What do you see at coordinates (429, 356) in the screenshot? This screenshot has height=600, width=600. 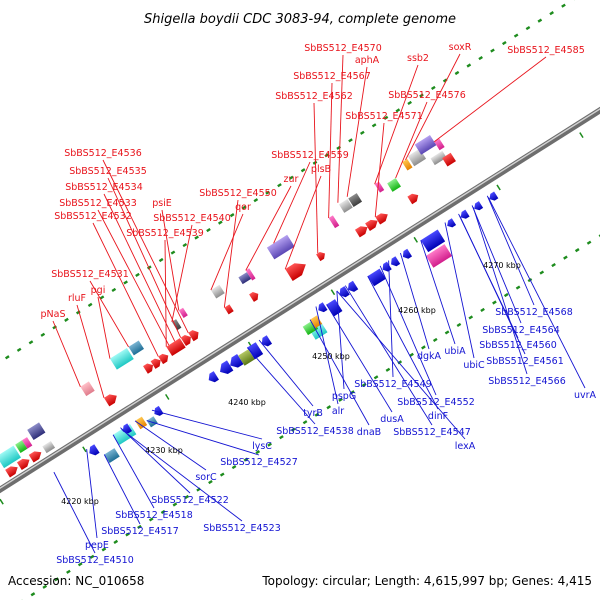 I see `gene-label: dgkA` at bounding box center [429, 356].